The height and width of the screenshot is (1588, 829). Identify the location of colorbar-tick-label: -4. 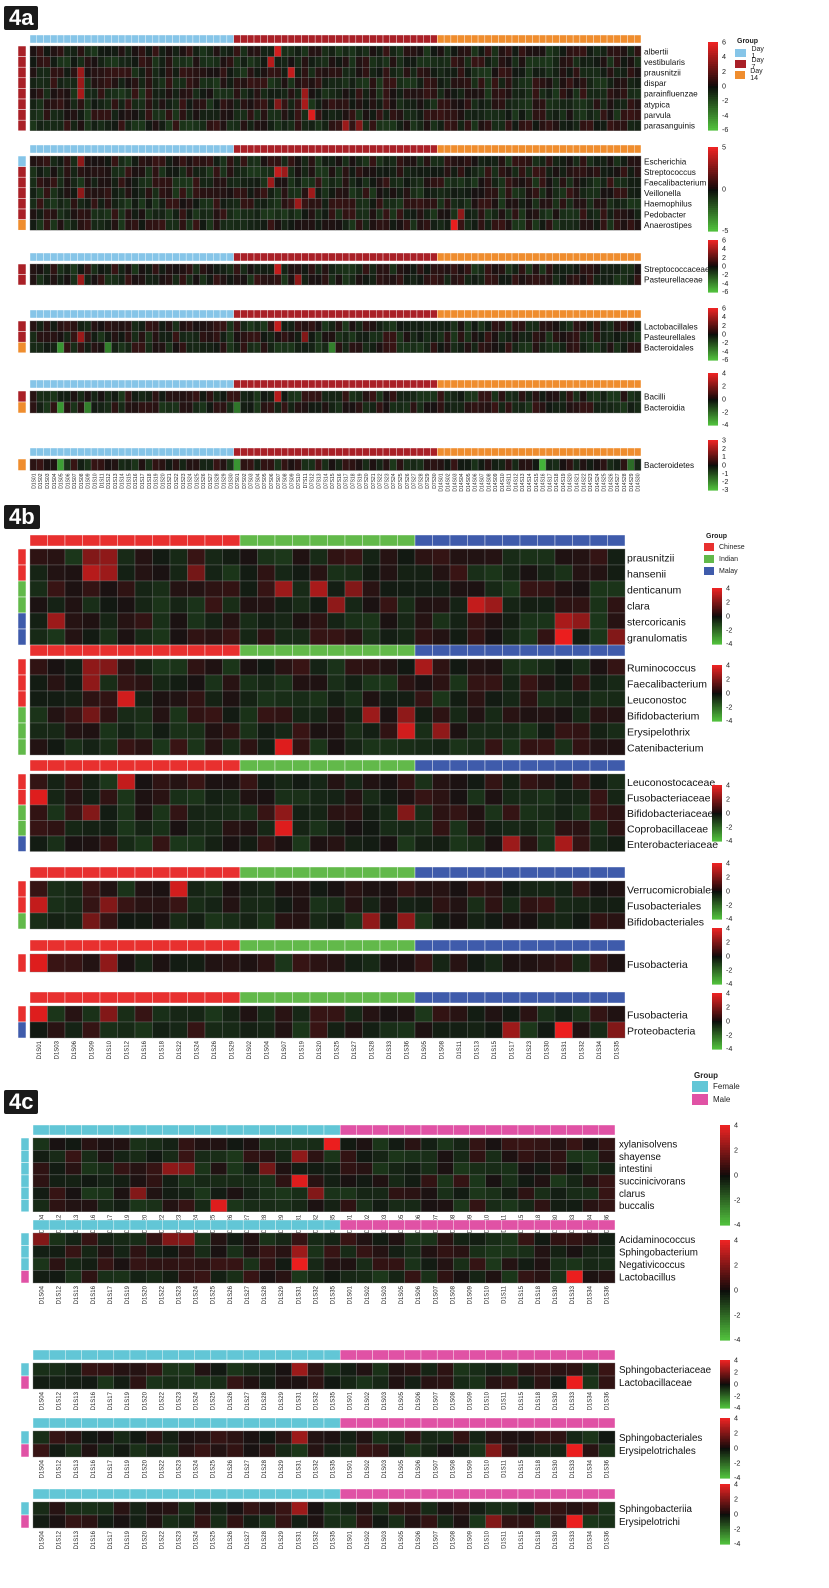
(729, 918).